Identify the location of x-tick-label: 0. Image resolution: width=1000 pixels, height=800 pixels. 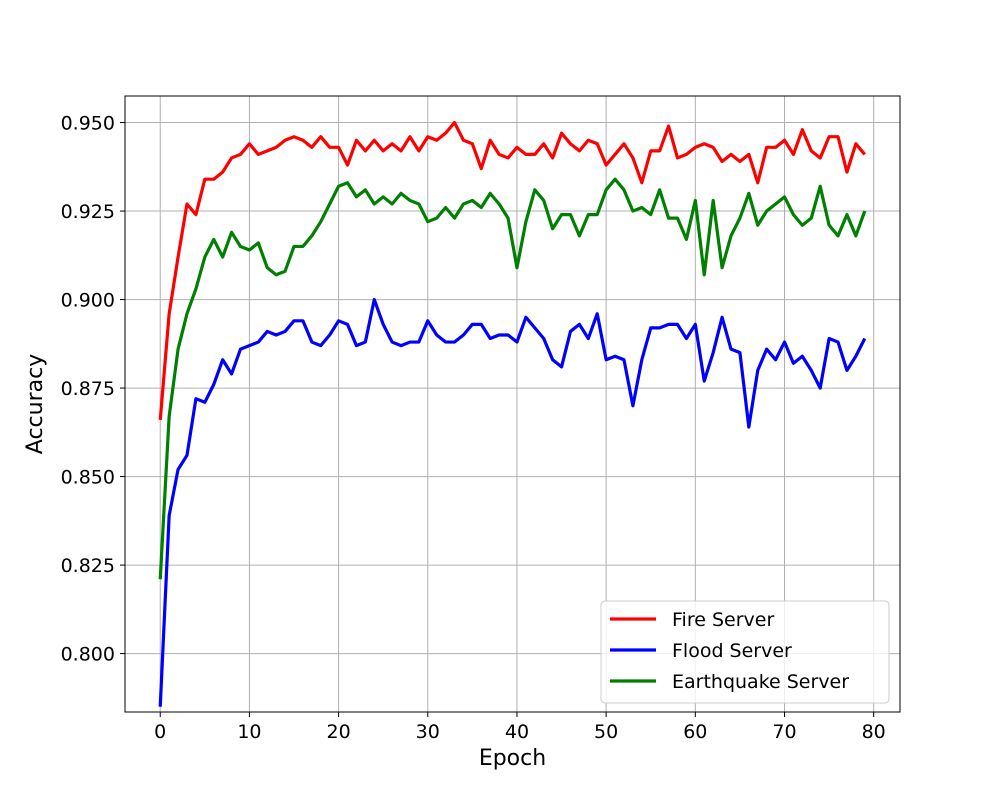
(160, 732).